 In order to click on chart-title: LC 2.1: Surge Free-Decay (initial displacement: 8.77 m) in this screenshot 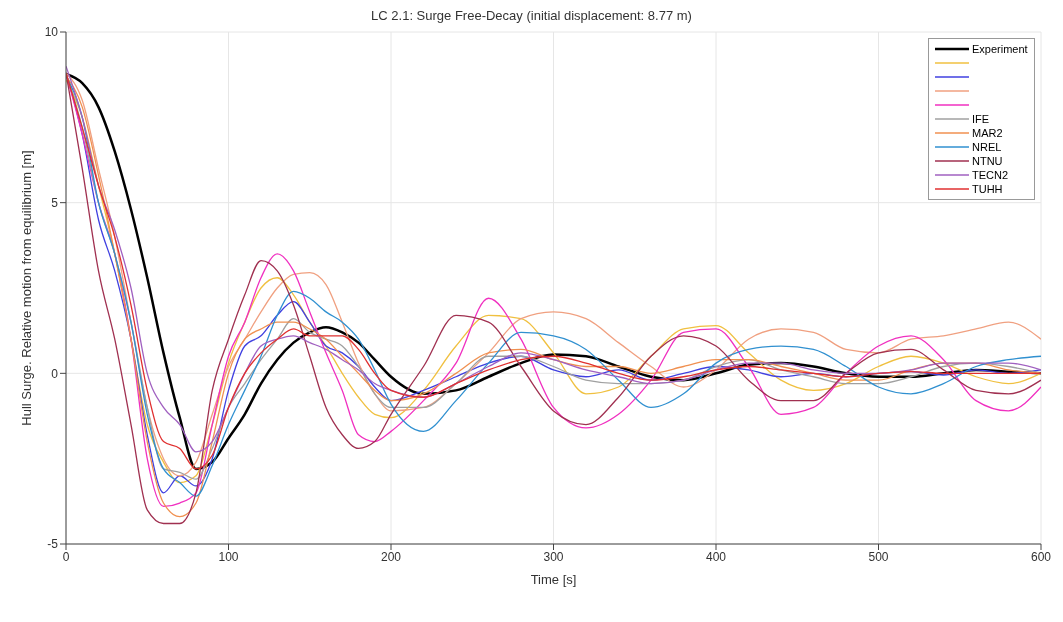, I will do `click(531, 16)`.